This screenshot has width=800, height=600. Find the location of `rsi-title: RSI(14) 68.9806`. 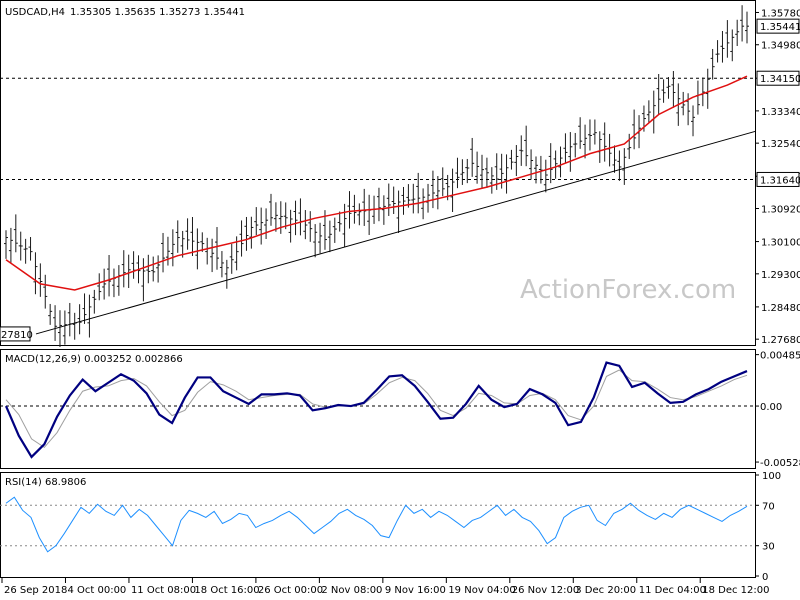

rsi-title: RSI(14) 68.9806 is located at coordinates (45, 482).